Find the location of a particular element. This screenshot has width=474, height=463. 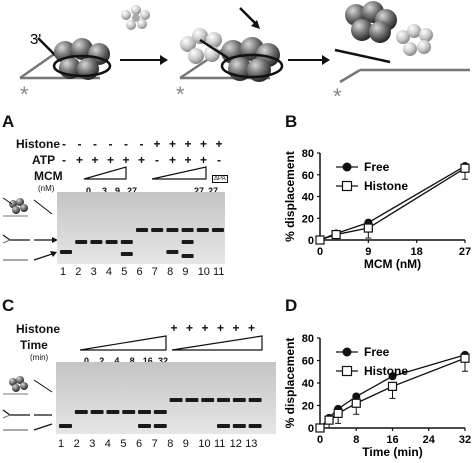

radiolabel-star-3: * is located at coordinates (337, 96).